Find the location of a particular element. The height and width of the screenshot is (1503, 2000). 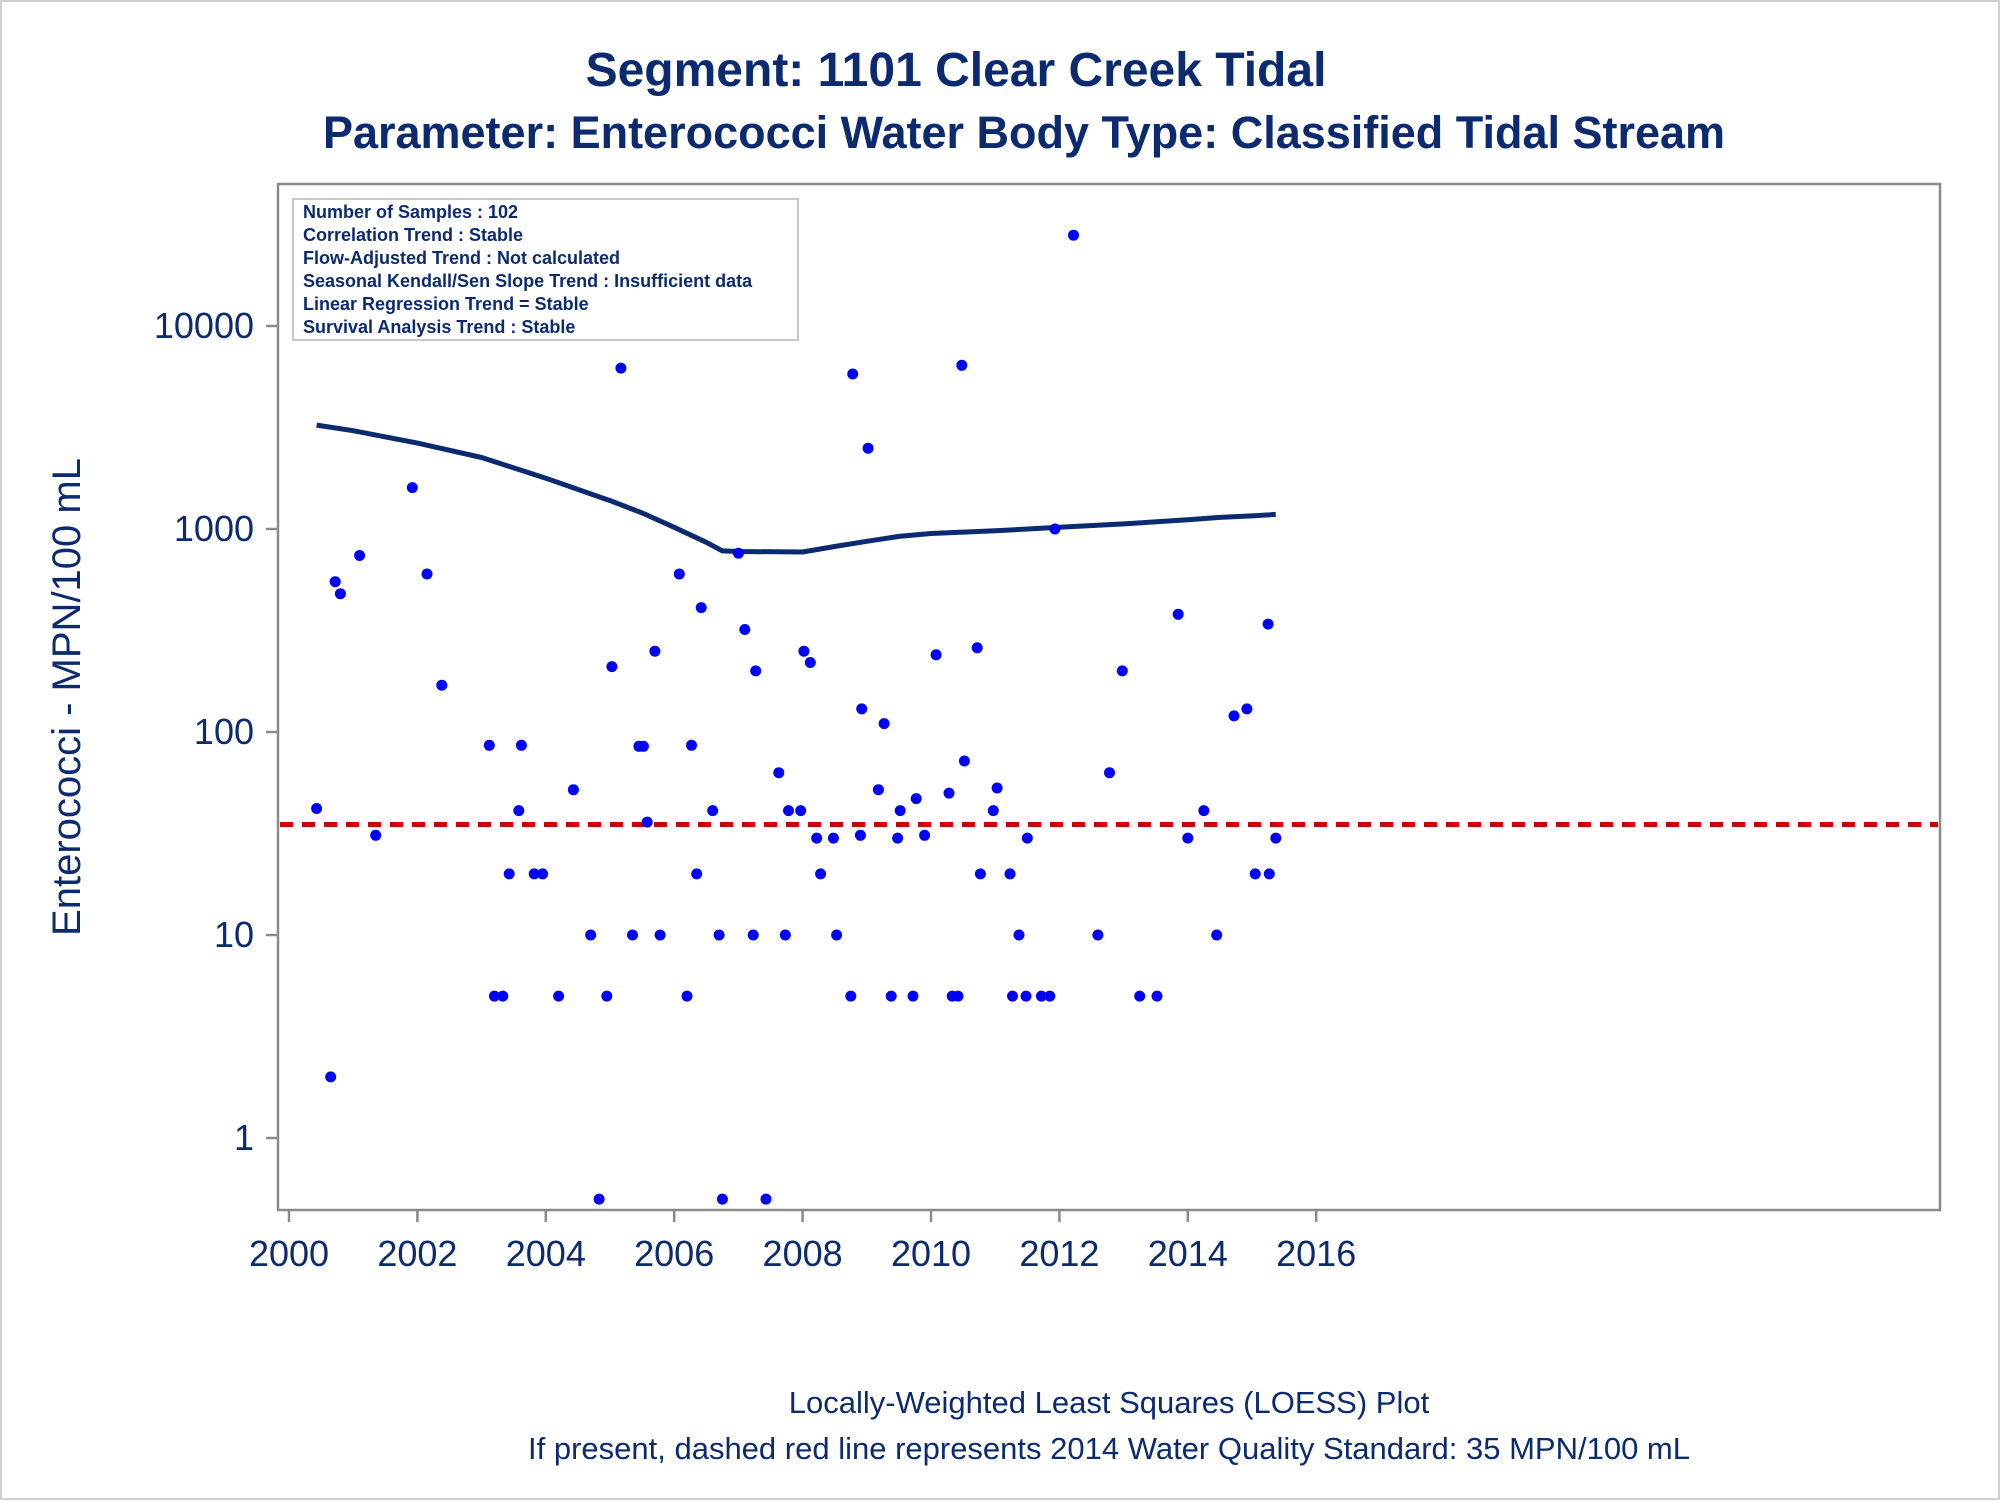

chart-title: Segment: 1101 Clear Creek Tidal is located at coordinates (956, 70).